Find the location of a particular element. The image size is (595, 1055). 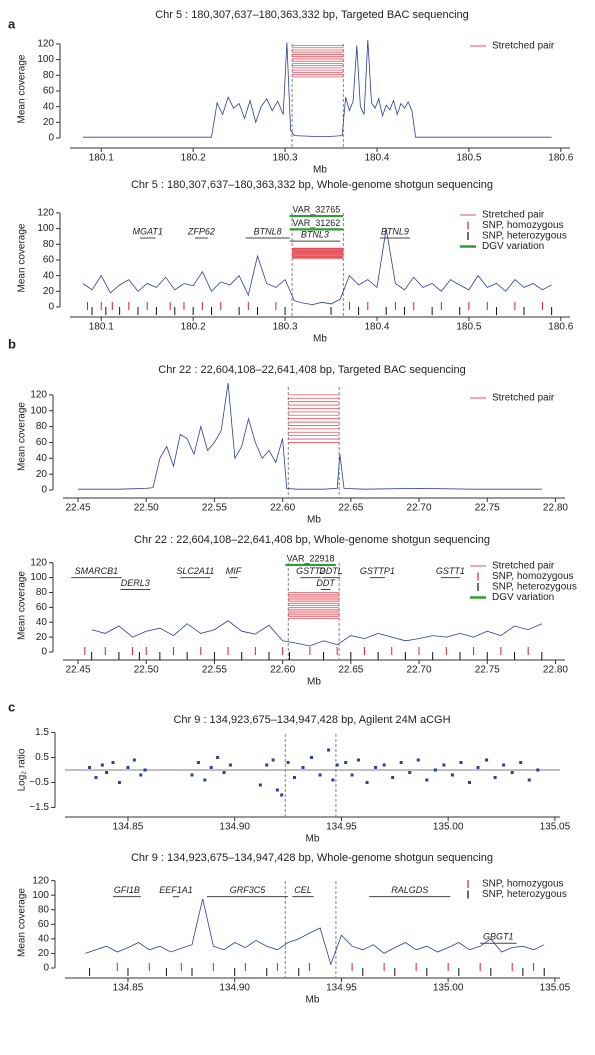

y-tick-label: −0.5 is located at coordinates (39, 782).